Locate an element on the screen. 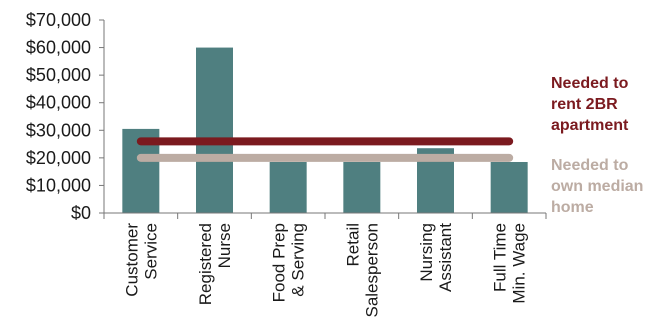 Image resolution: width=672 pixels, height=326 pixels. reference-line-label: apartment is located at coordinates (590, 125).